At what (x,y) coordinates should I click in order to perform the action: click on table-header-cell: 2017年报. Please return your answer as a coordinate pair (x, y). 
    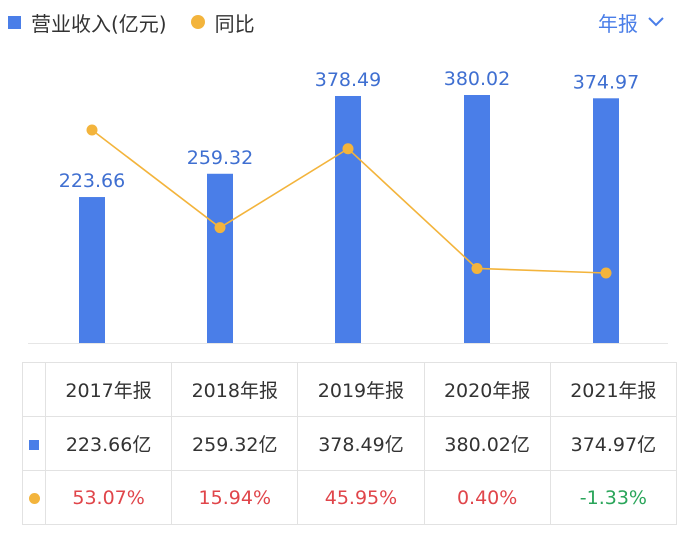
    Looking at the image, I should click on (108, 389).